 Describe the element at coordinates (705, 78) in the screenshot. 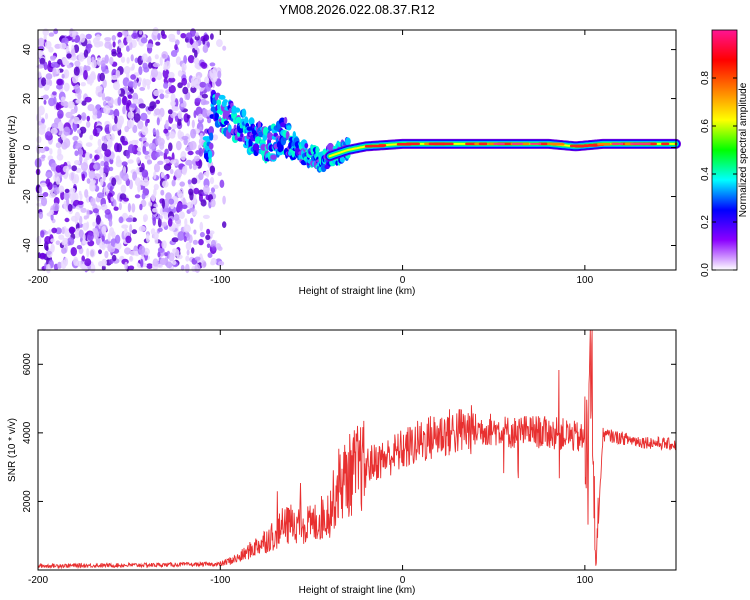

I see `colorbar-tick-label: 0.8` at that location.